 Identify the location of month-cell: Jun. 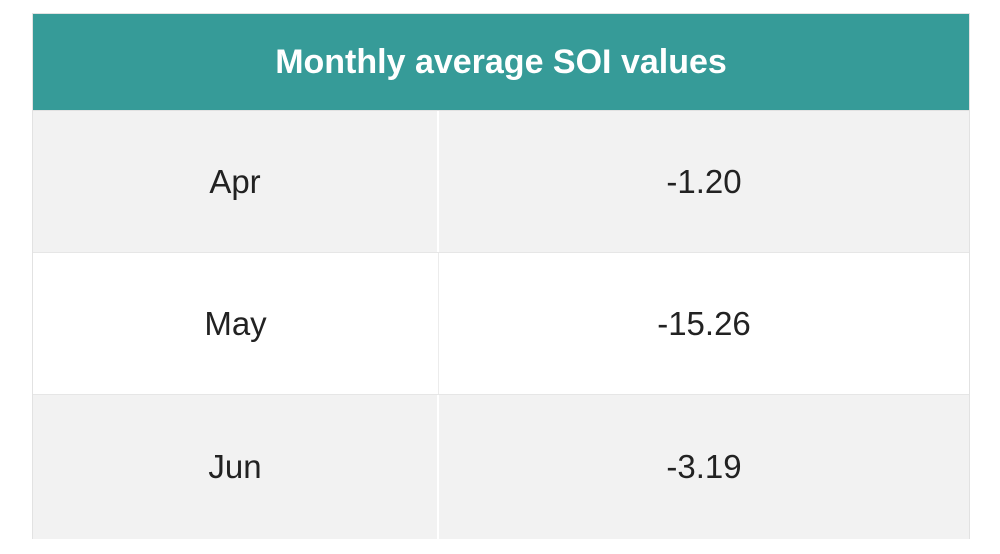
(236, 467).